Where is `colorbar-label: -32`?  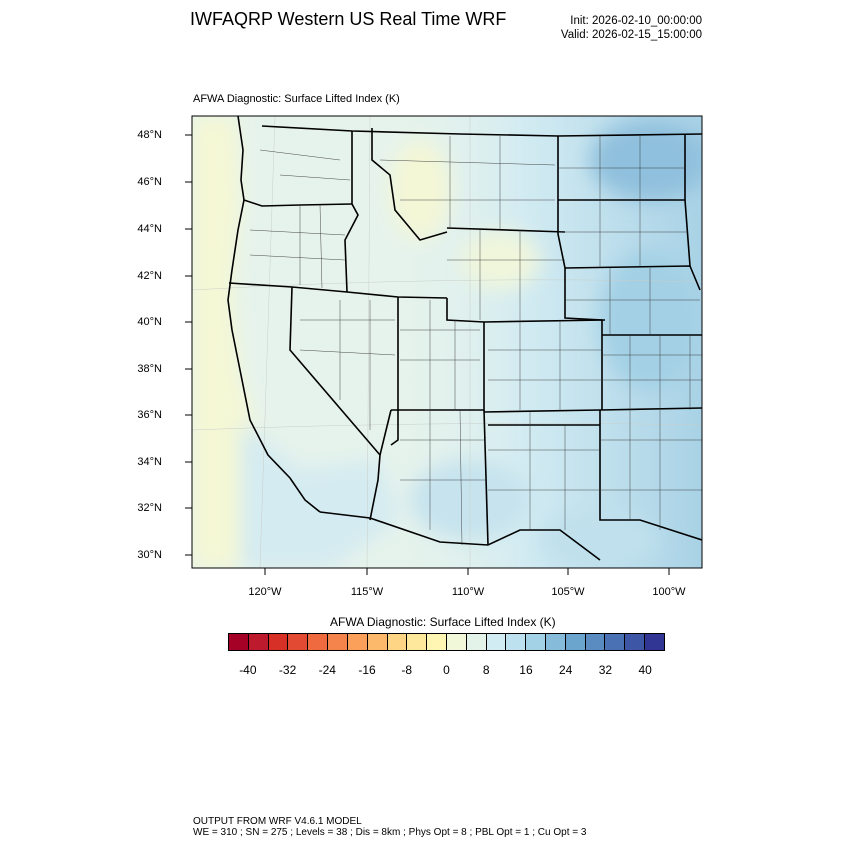 colorbar-label: -32 is located at coordinates (287, 670).